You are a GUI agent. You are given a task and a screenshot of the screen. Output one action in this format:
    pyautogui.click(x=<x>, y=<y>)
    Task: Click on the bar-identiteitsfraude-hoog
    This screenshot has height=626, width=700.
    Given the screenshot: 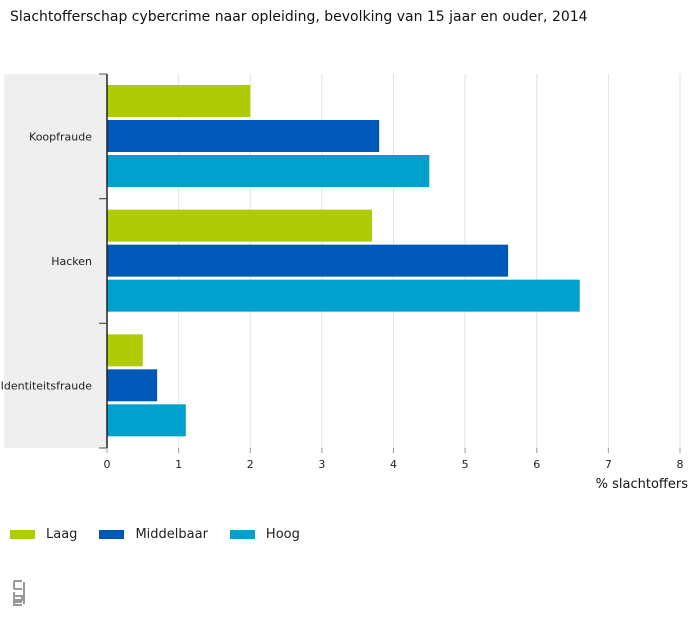 What is the action you would take?
    pyautogui.click(x=146, y=420)
    